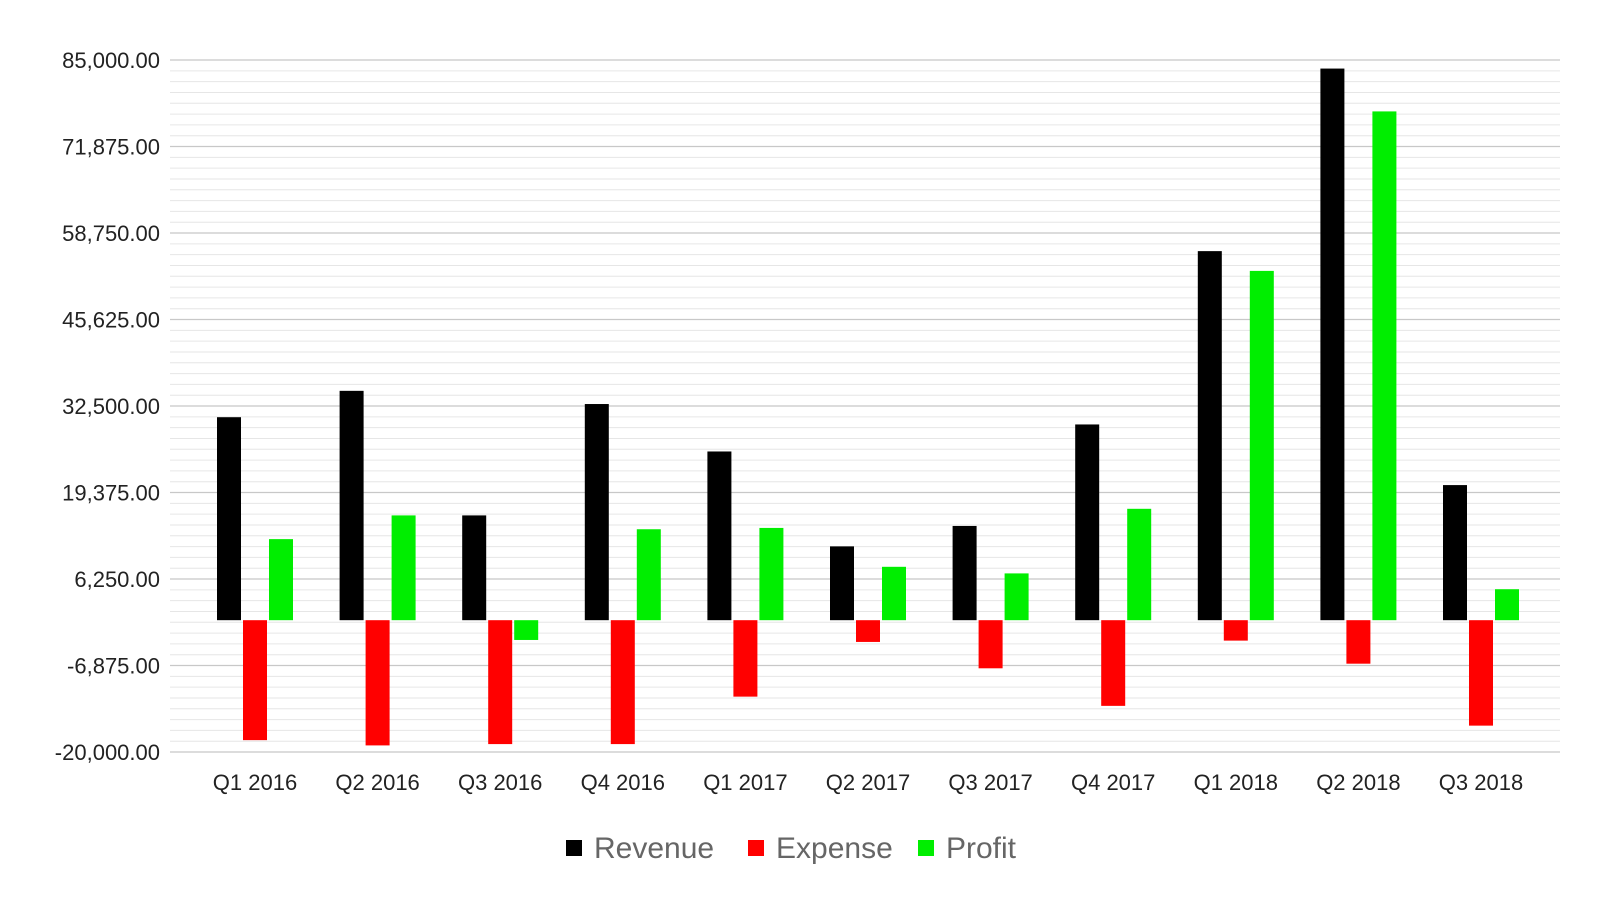 Image resolution: width=1600 pixels, height=906 pixels. I want to click on legend-swatch-profit, so click(926, 848).